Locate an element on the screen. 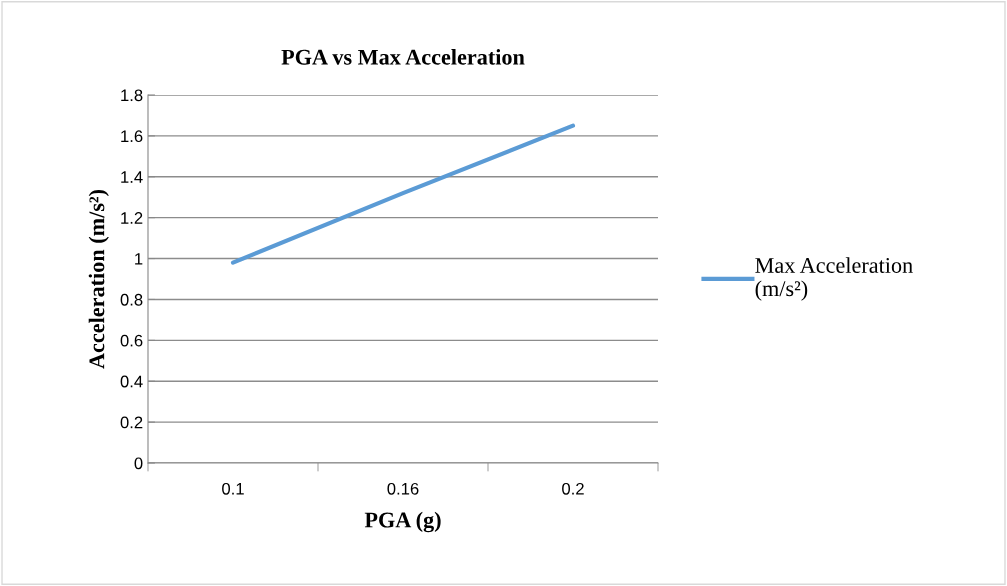 The image size is (1007, 586). y-tick-label: 1 is located at coordinates (139, 259).